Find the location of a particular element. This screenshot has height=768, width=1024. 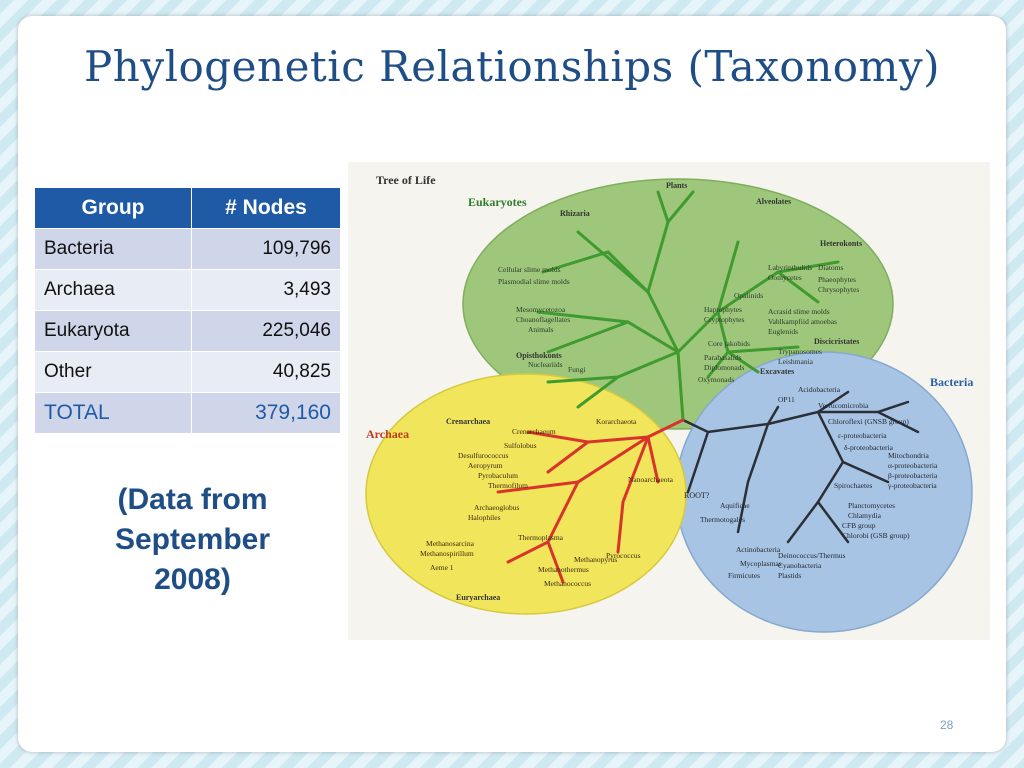

nodes-cell: 109,796 is located at coordinates (266, 249).